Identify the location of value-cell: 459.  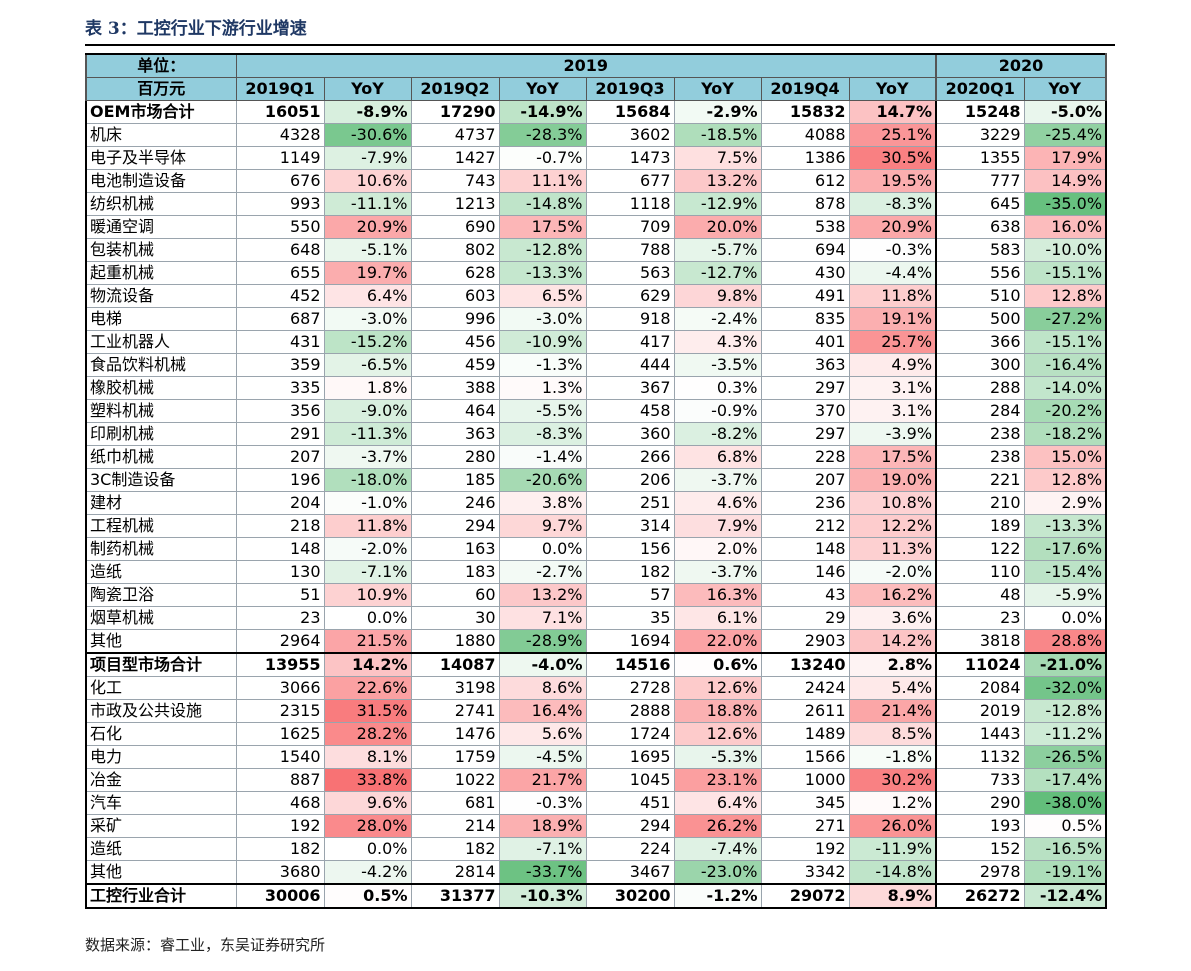
(455, 365).